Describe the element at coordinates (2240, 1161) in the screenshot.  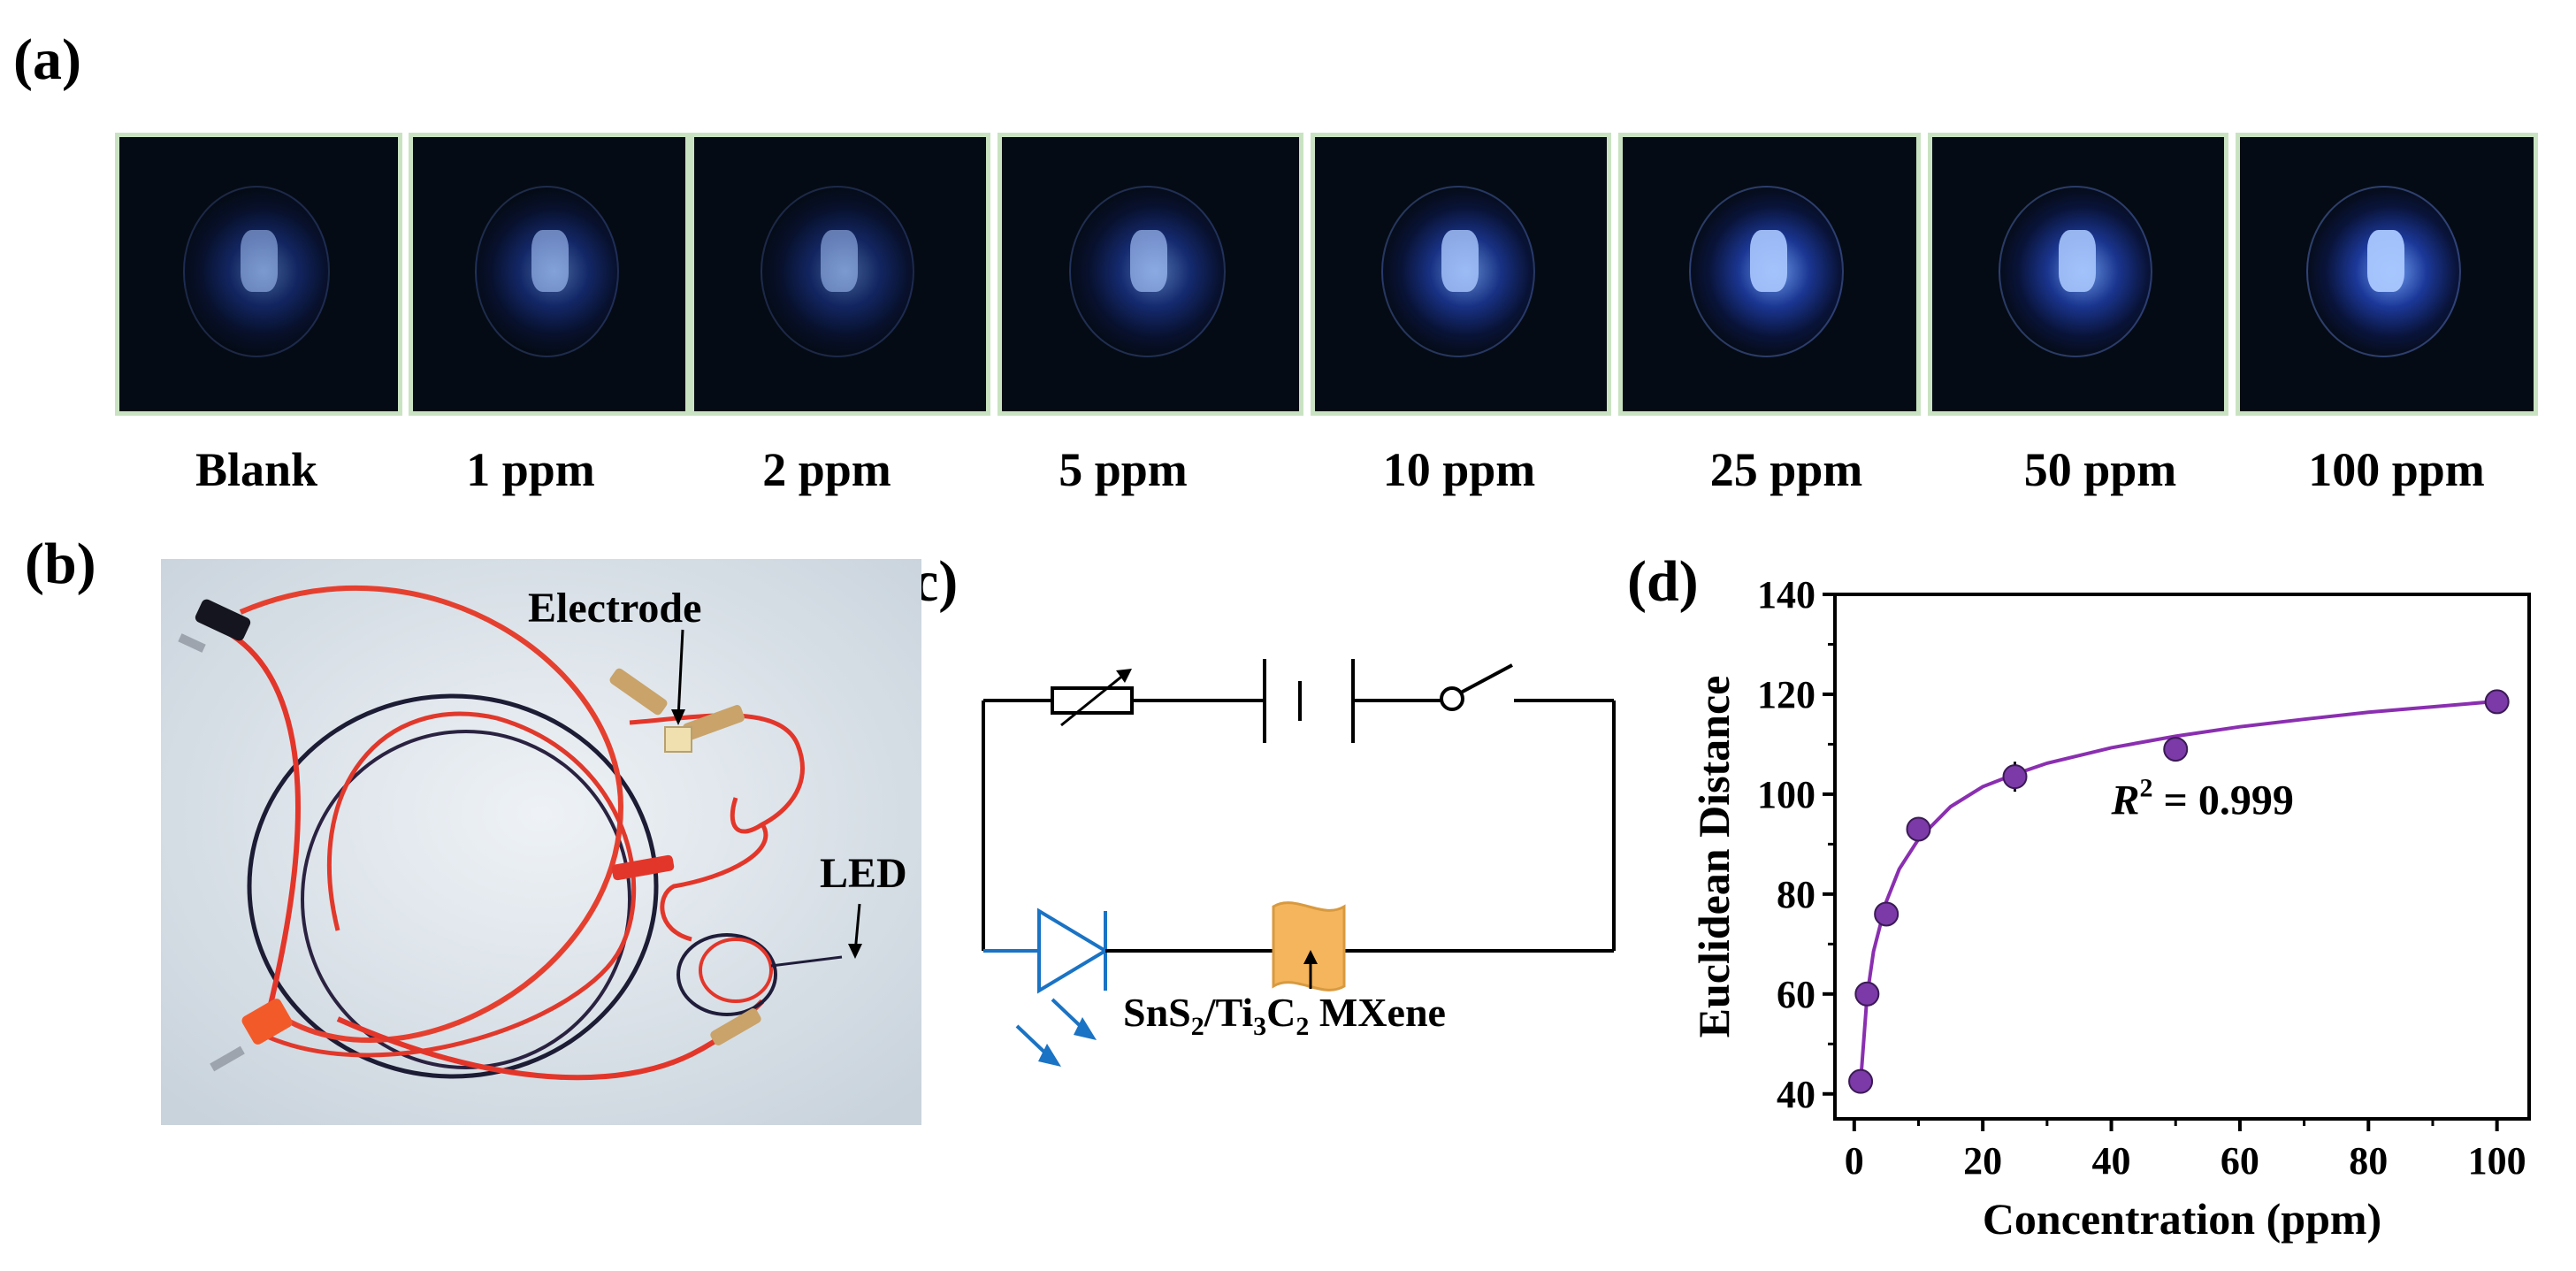
I see `x-tick-label: 60` at that location.